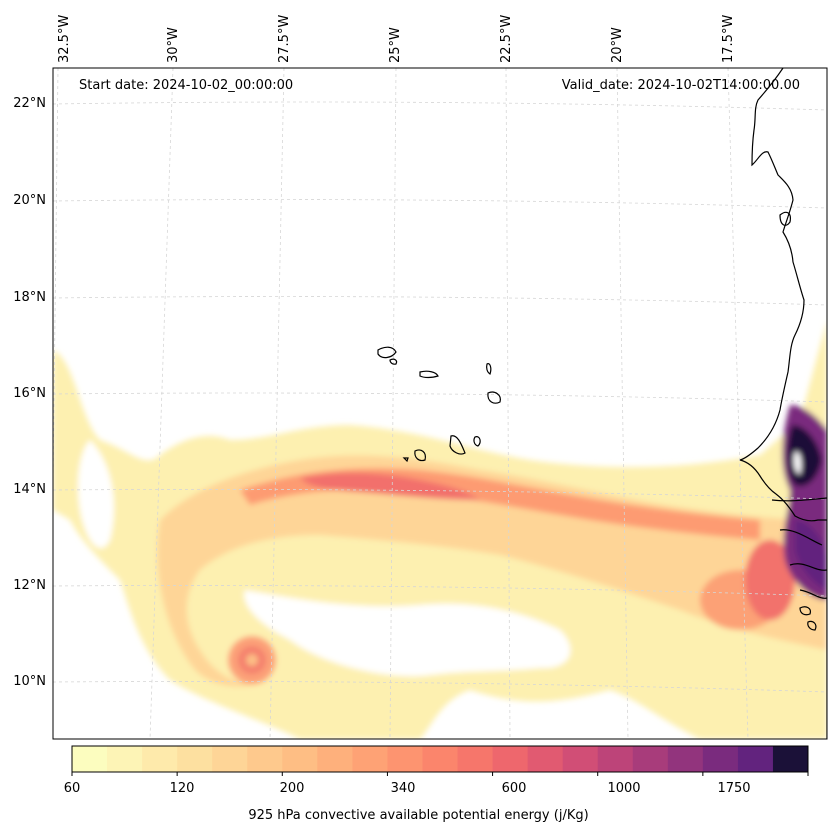  Describe the element at coordinates (799, 499) in the screenshot. I see `gambia-river` at that location.